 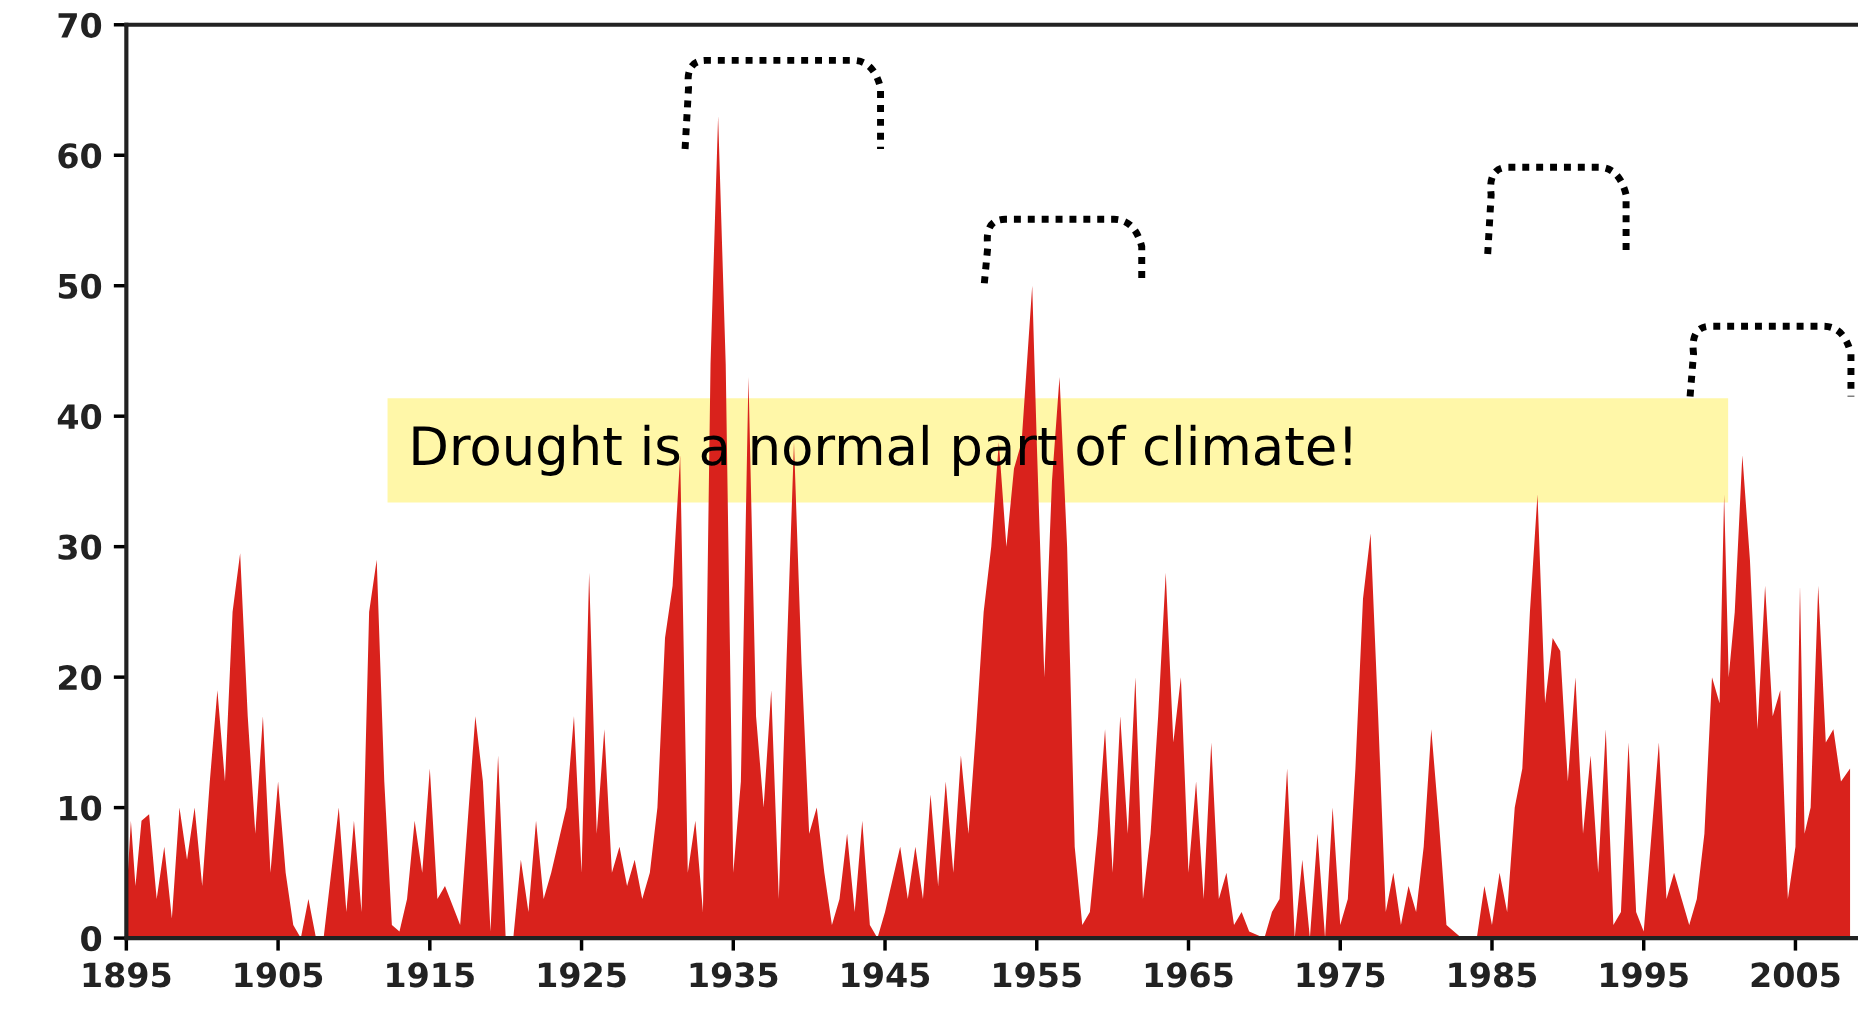 I want to click on y-tick-label: 0, so click(x=91, y=939).